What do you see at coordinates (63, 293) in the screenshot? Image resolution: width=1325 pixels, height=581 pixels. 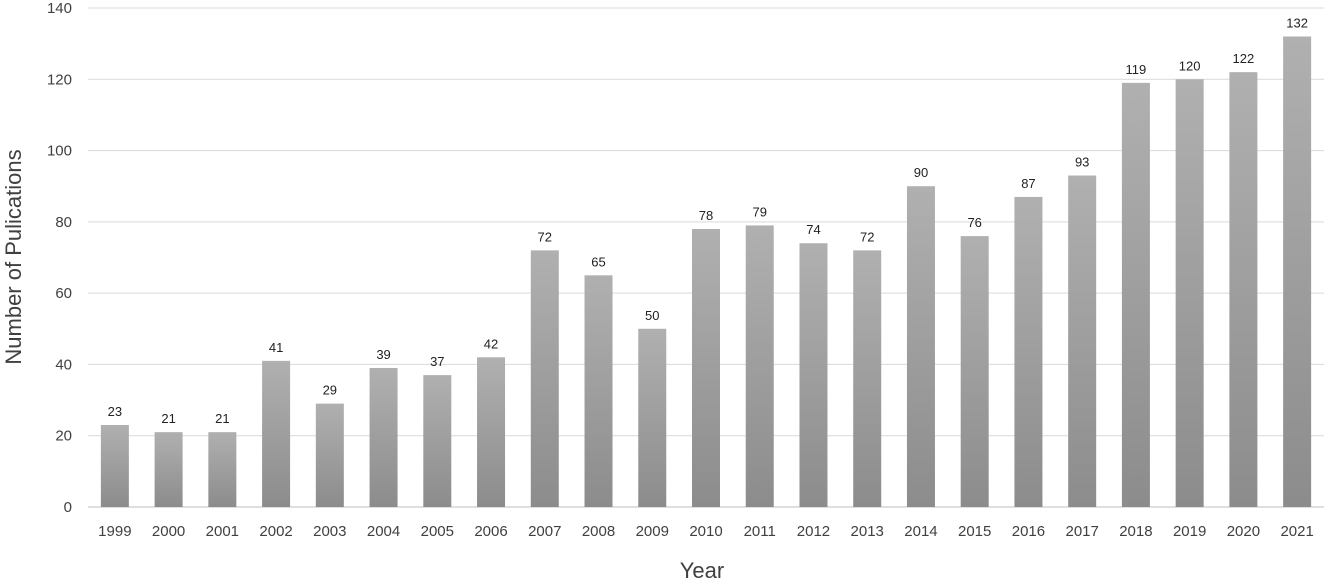 I see `y-tick-label: 60` at bounding box center [63, 293].